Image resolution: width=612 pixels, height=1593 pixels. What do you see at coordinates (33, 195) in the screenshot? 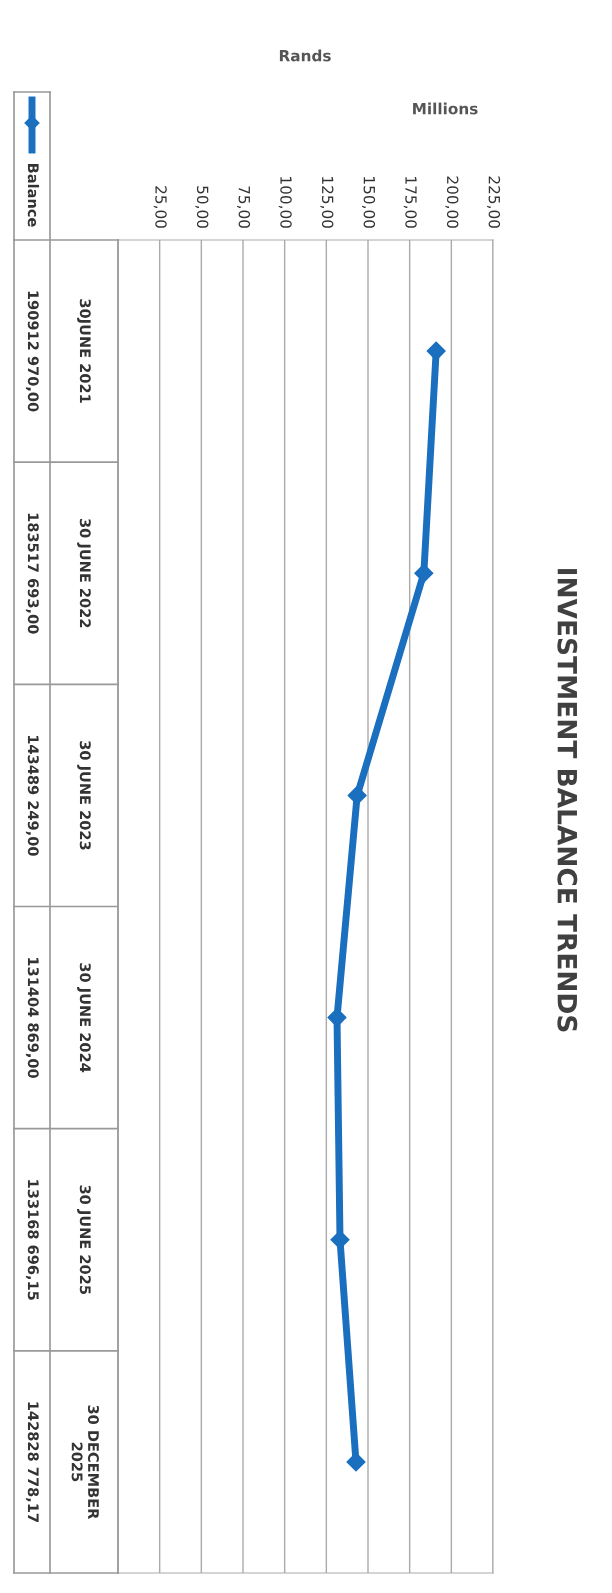
I see `text: Balance` at bounding box center [33, 195].